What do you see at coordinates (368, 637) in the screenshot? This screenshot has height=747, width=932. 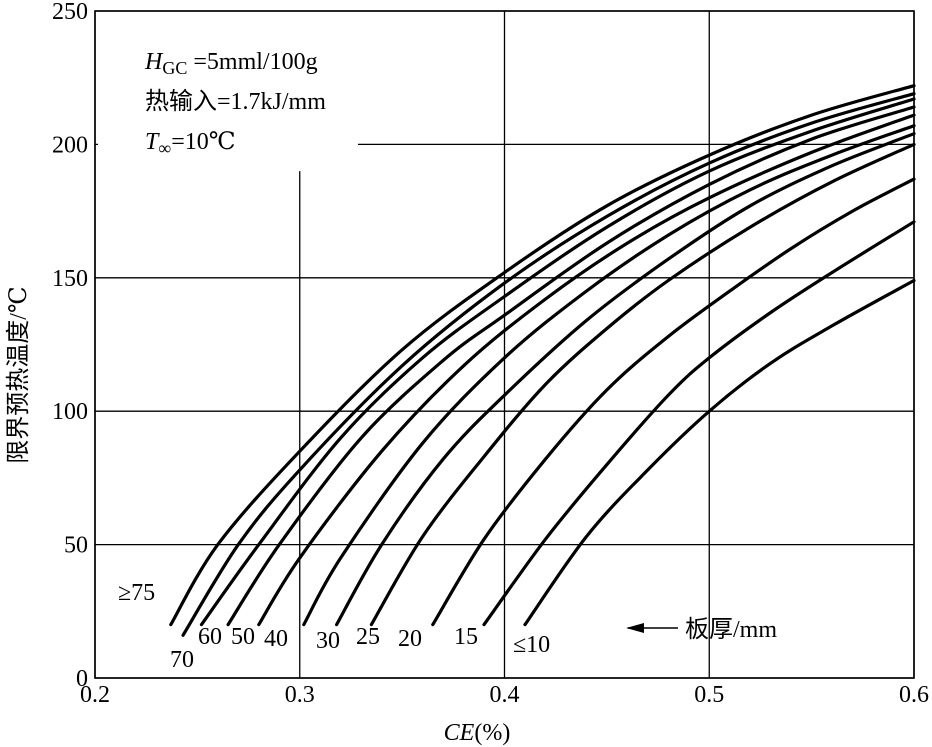 I see `curve-label-25: 25` at bounding box center [368, 637].